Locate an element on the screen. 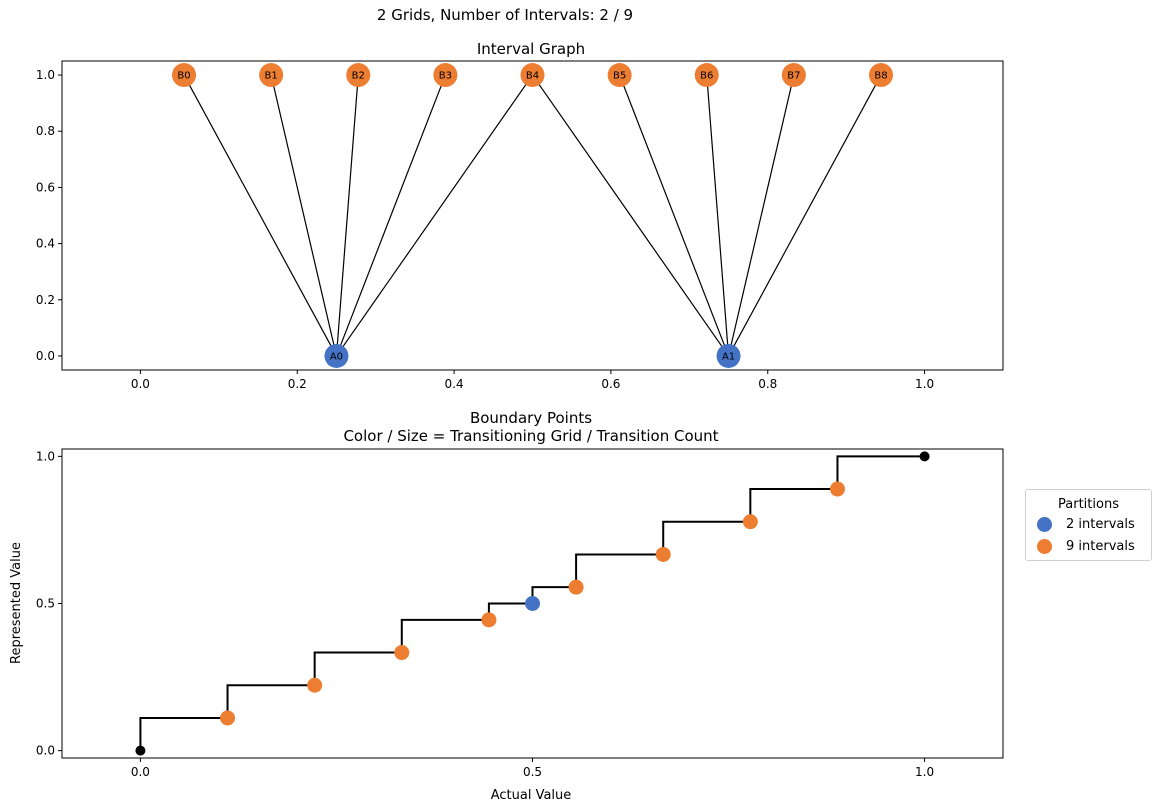  node-b4 is located at coordinates (532, 75).